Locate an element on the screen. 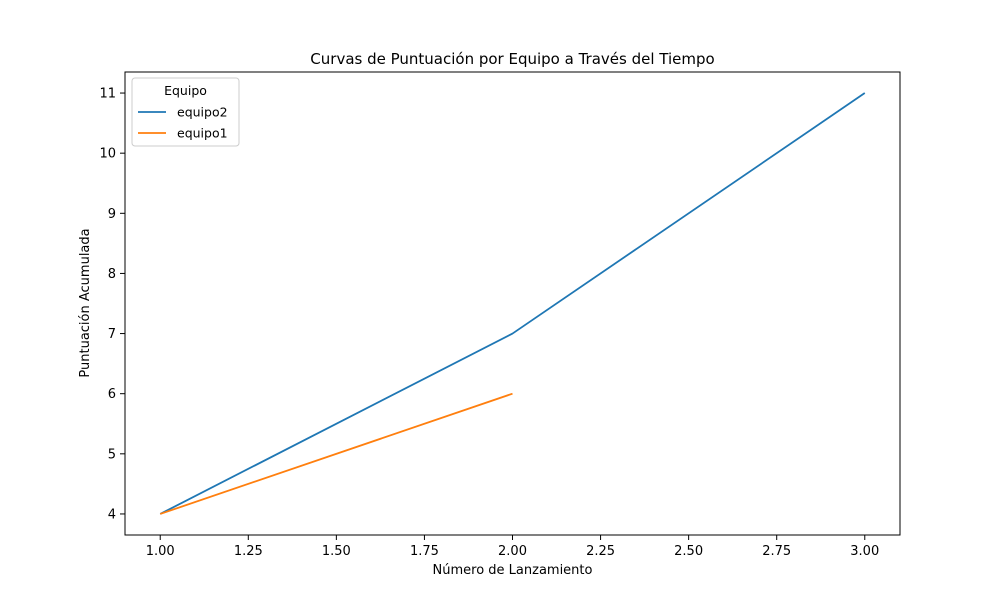  y-tick-label: 9 is located at coordinates (112, 214).